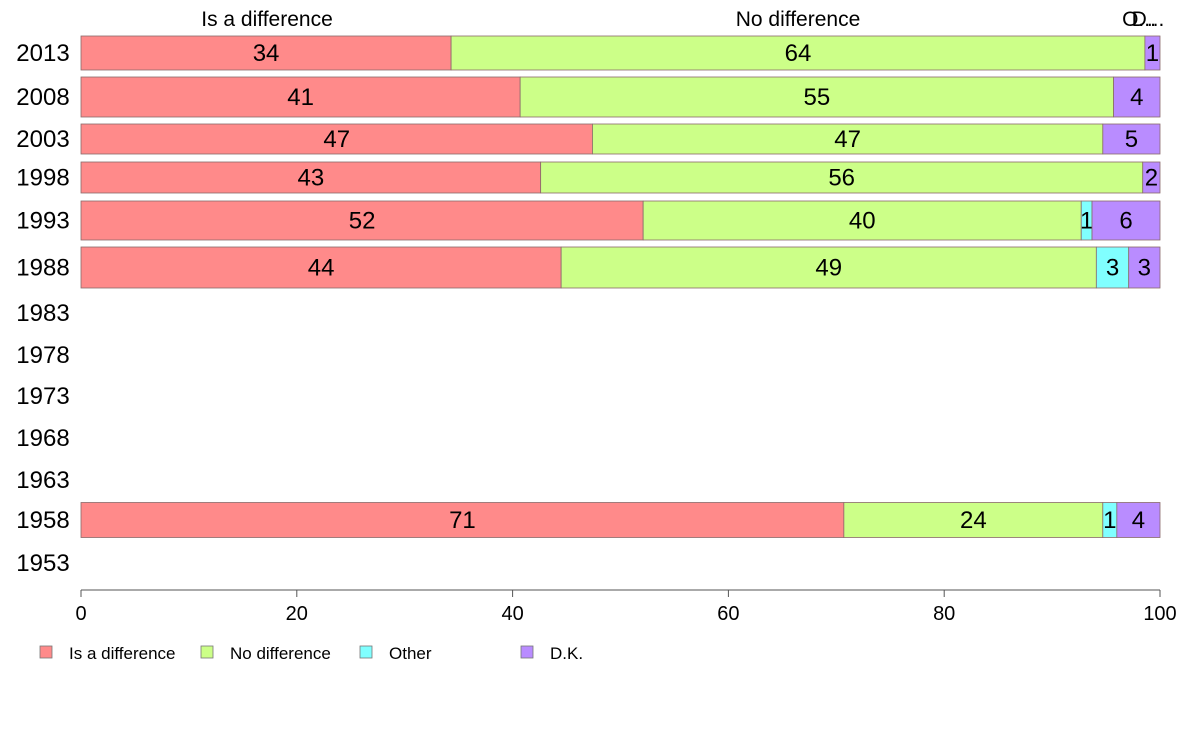  I want to click on y-tick-label: 1973, so click(42, 396).